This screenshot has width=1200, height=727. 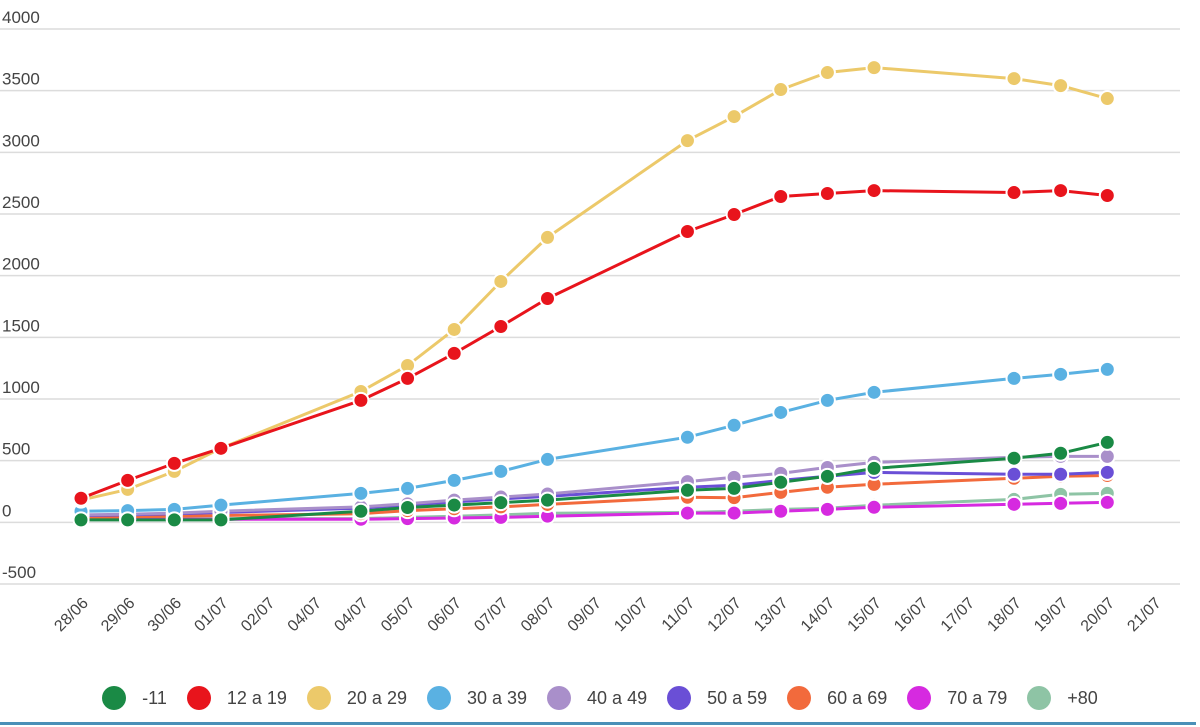 I want to click on legend-label: 30 a 39, so click(x=497, y=697).